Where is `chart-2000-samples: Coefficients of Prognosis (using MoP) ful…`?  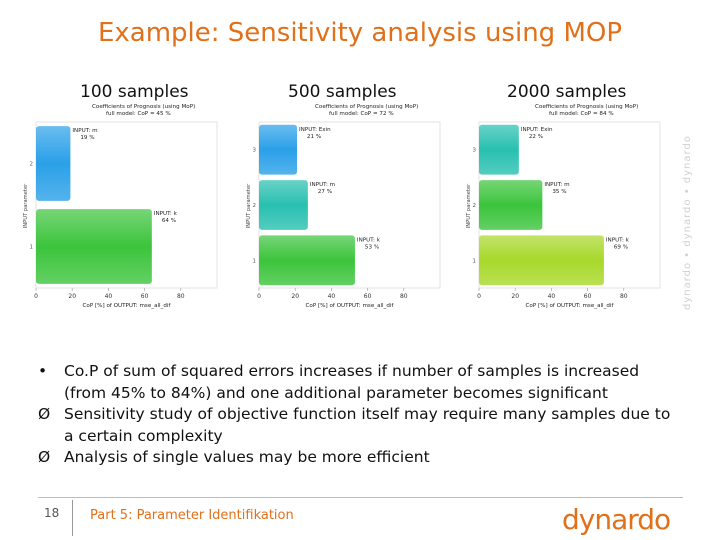
chart-2000-samples: Coefficients of Prognosis (using MoP) ful… is located at coordinates (572, 207).